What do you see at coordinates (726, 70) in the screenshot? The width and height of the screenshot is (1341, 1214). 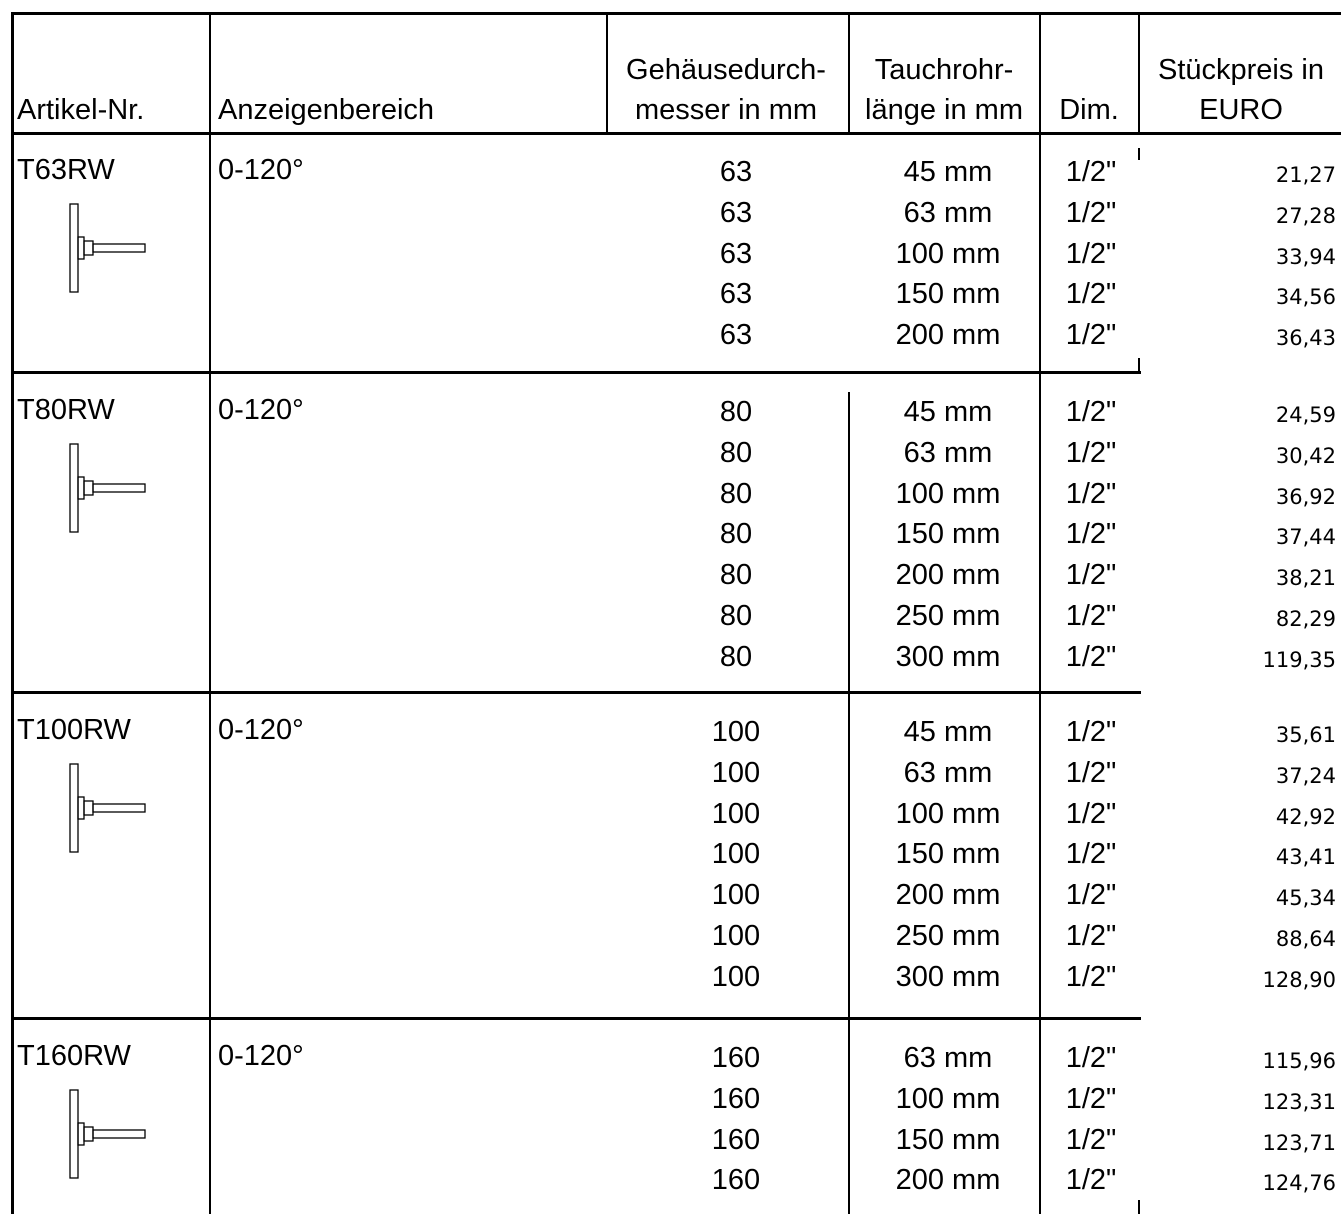 I see `header-gehaeuse-1: Gehäusedurch-` at bounding box center [726, 70].